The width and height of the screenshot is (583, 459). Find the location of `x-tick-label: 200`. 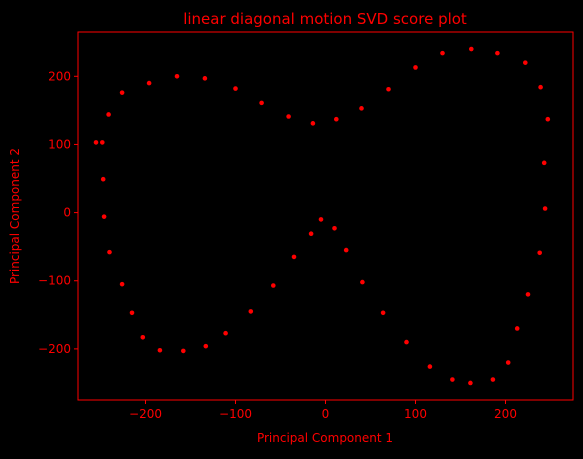

x-tick-label: 200 is located at coordinates (505, 414).